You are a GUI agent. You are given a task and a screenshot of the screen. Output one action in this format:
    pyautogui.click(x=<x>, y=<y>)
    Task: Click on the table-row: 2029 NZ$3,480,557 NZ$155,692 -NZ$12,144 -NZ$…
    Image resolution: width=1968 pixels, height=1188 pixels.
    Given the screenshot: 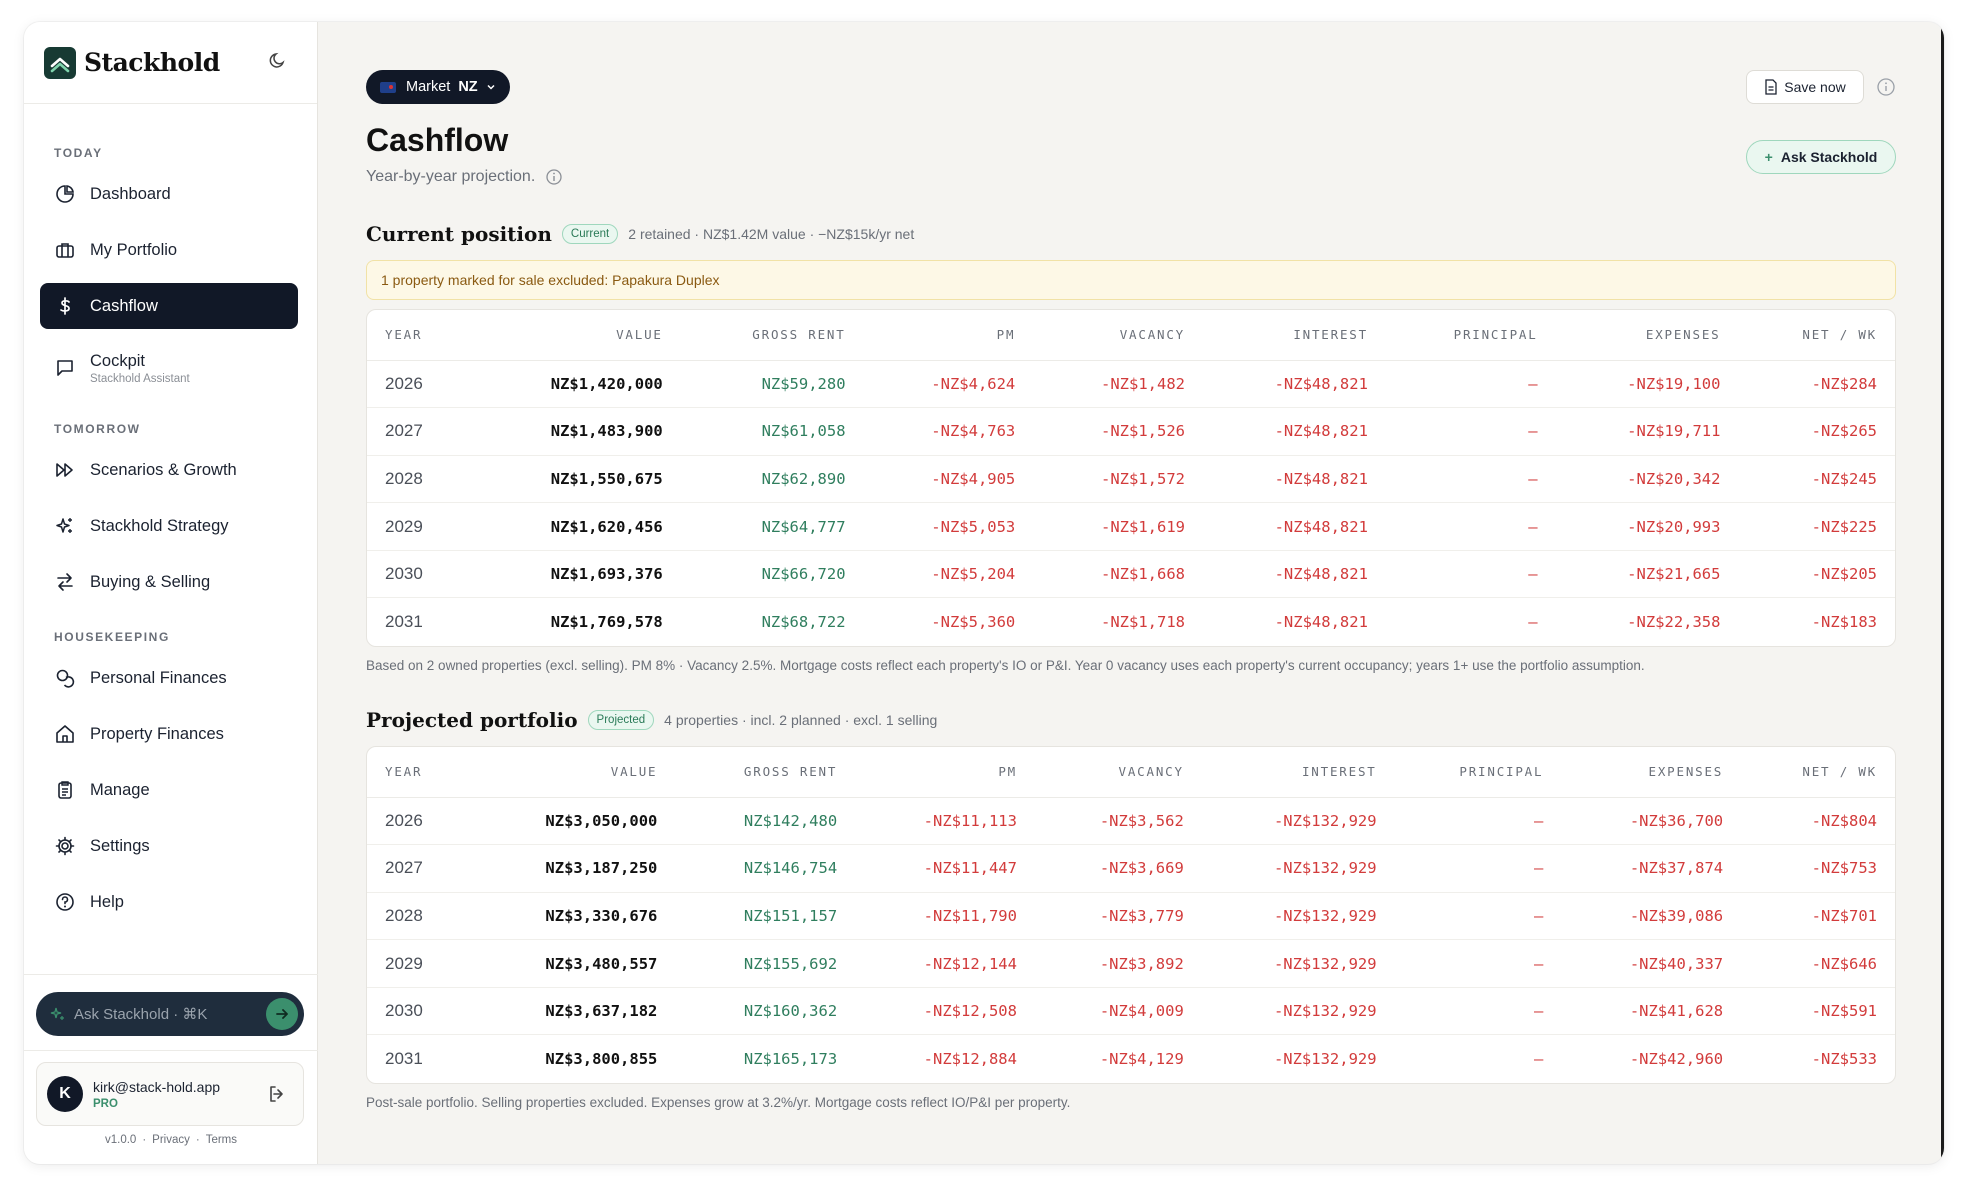 What is the action you would take?
    pyautogui.click(x=1131, y=963)
    